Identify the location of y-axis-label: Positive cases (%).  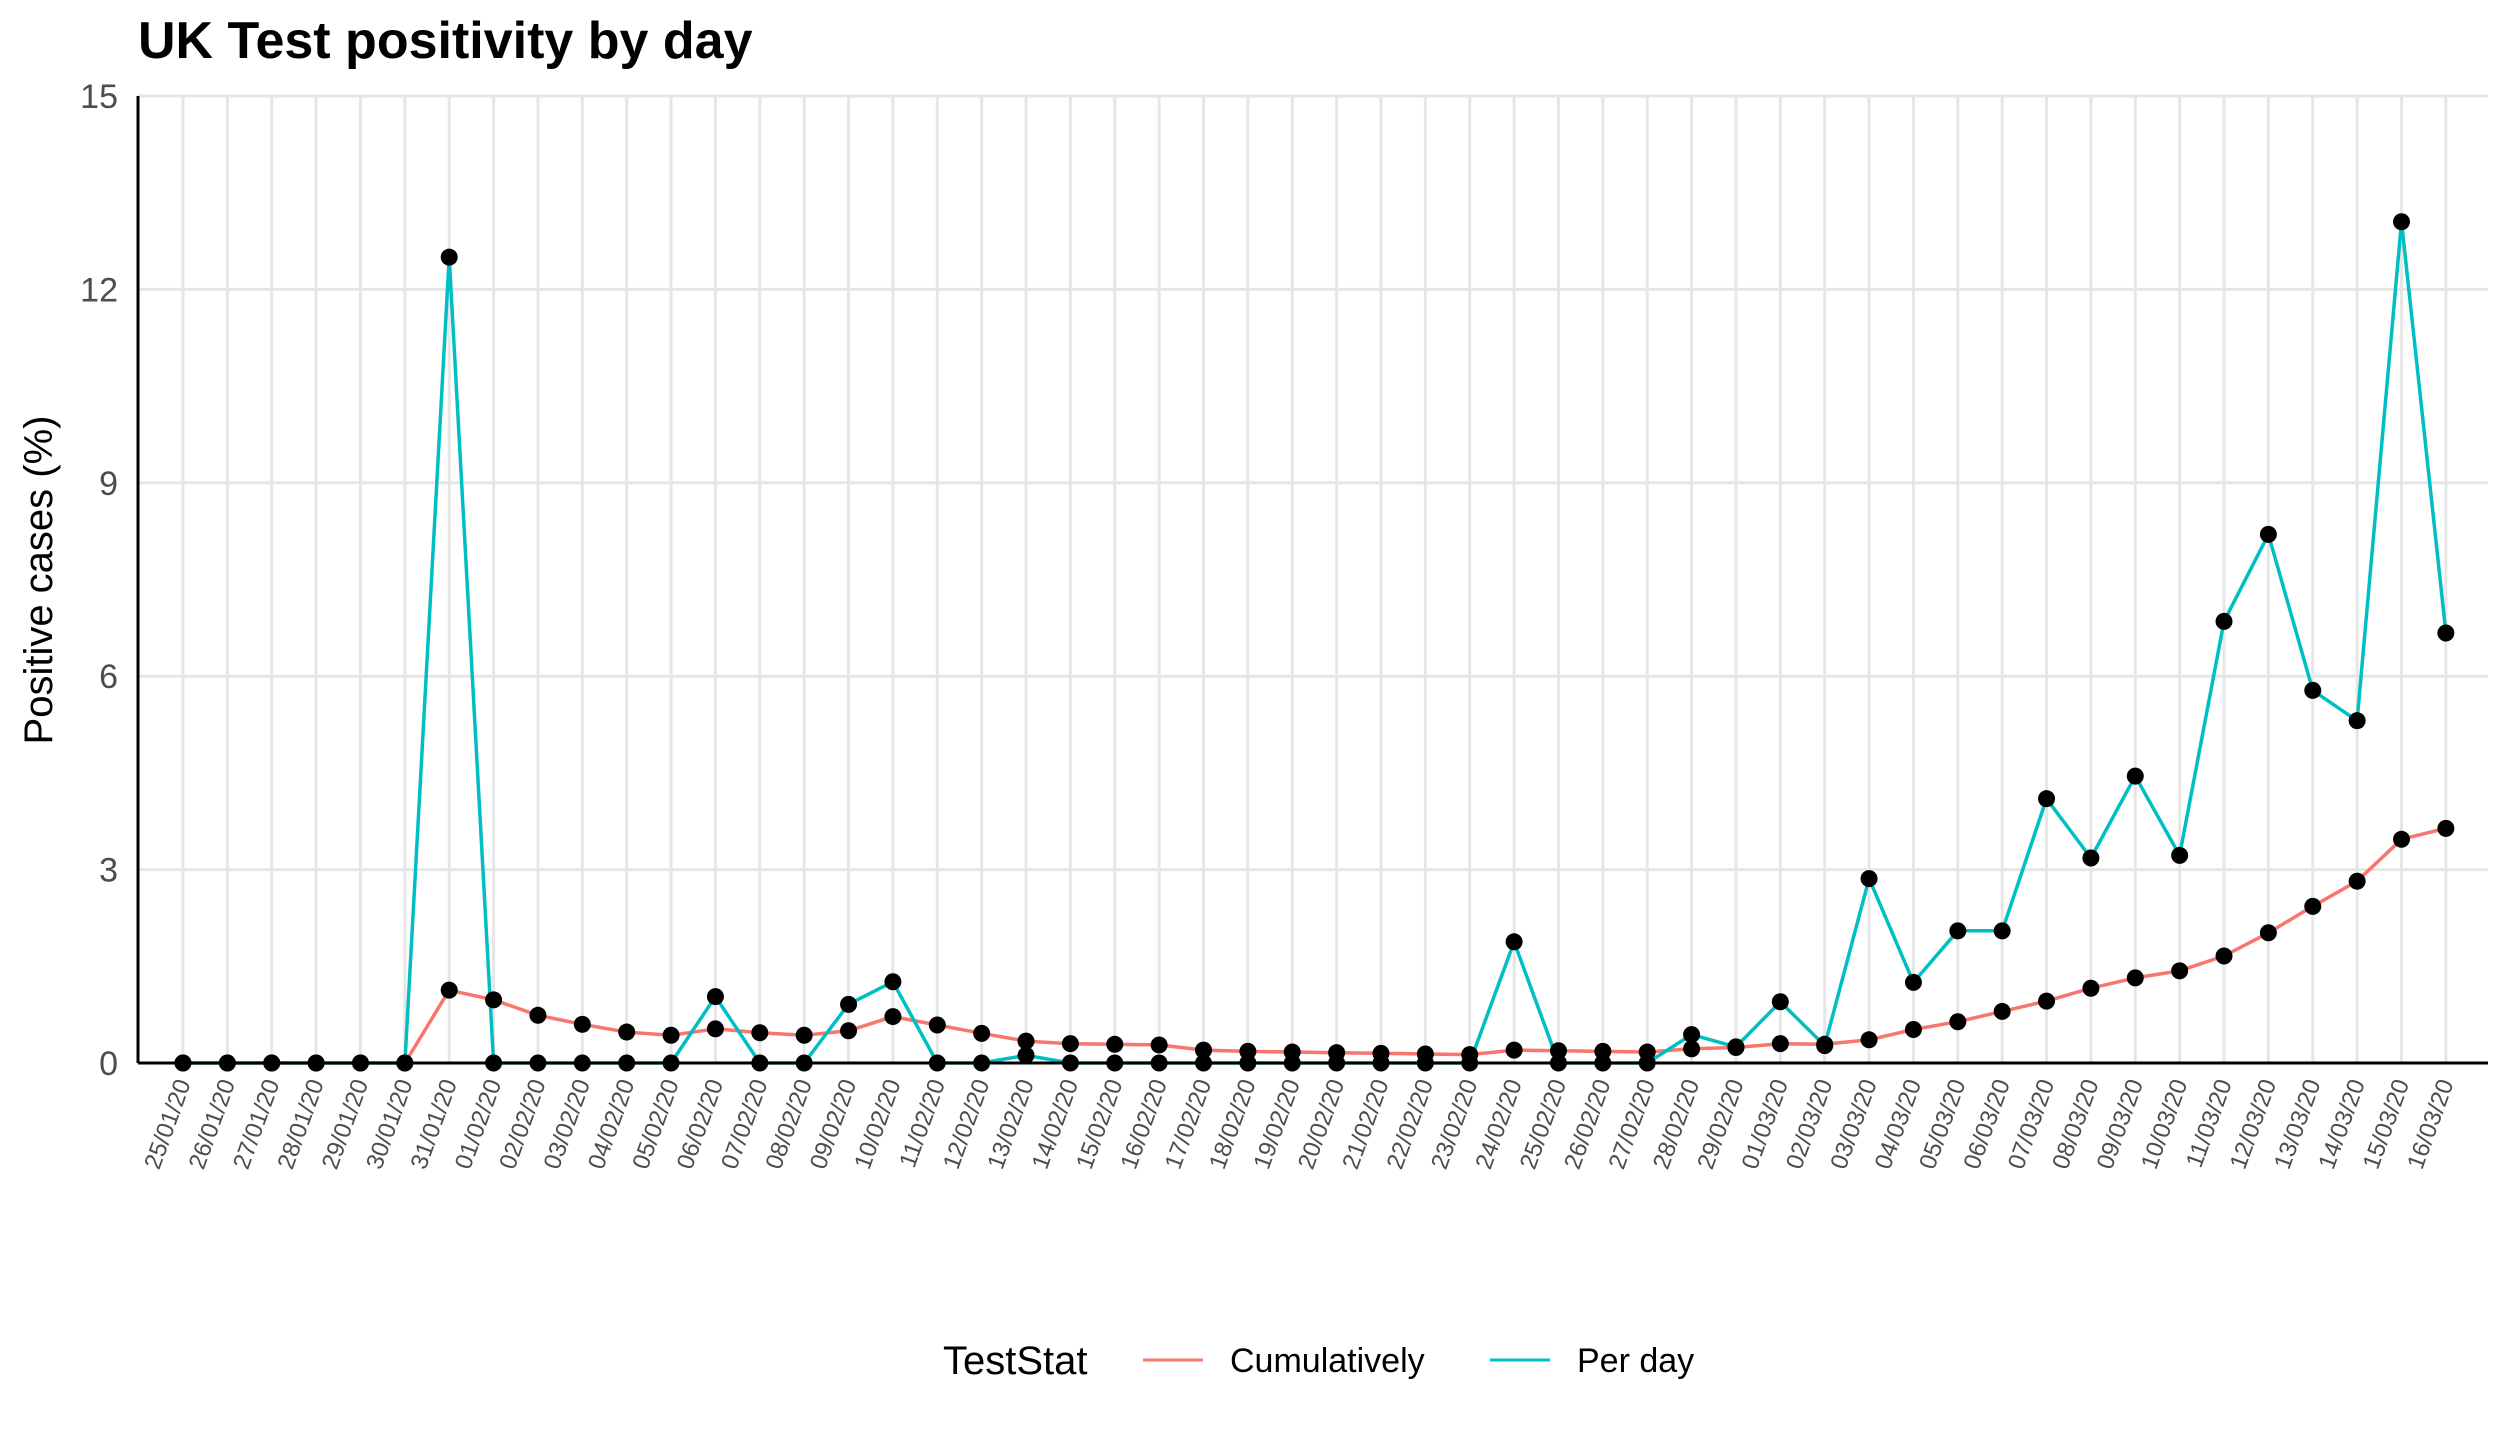
(39, 580).